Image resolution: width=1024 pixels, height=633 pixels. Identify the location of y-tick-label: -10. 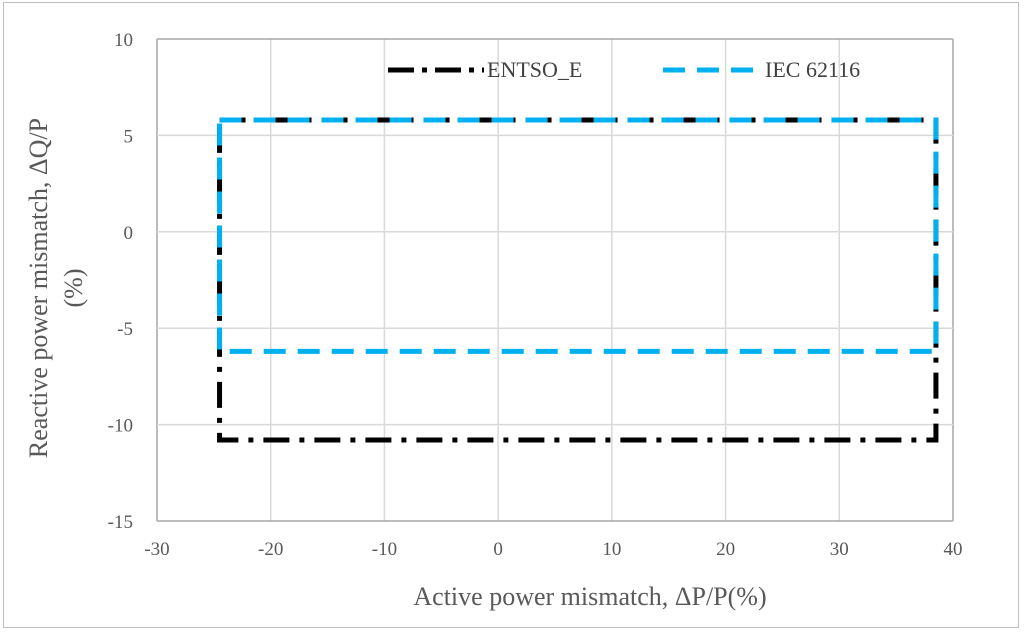
(120, 426).